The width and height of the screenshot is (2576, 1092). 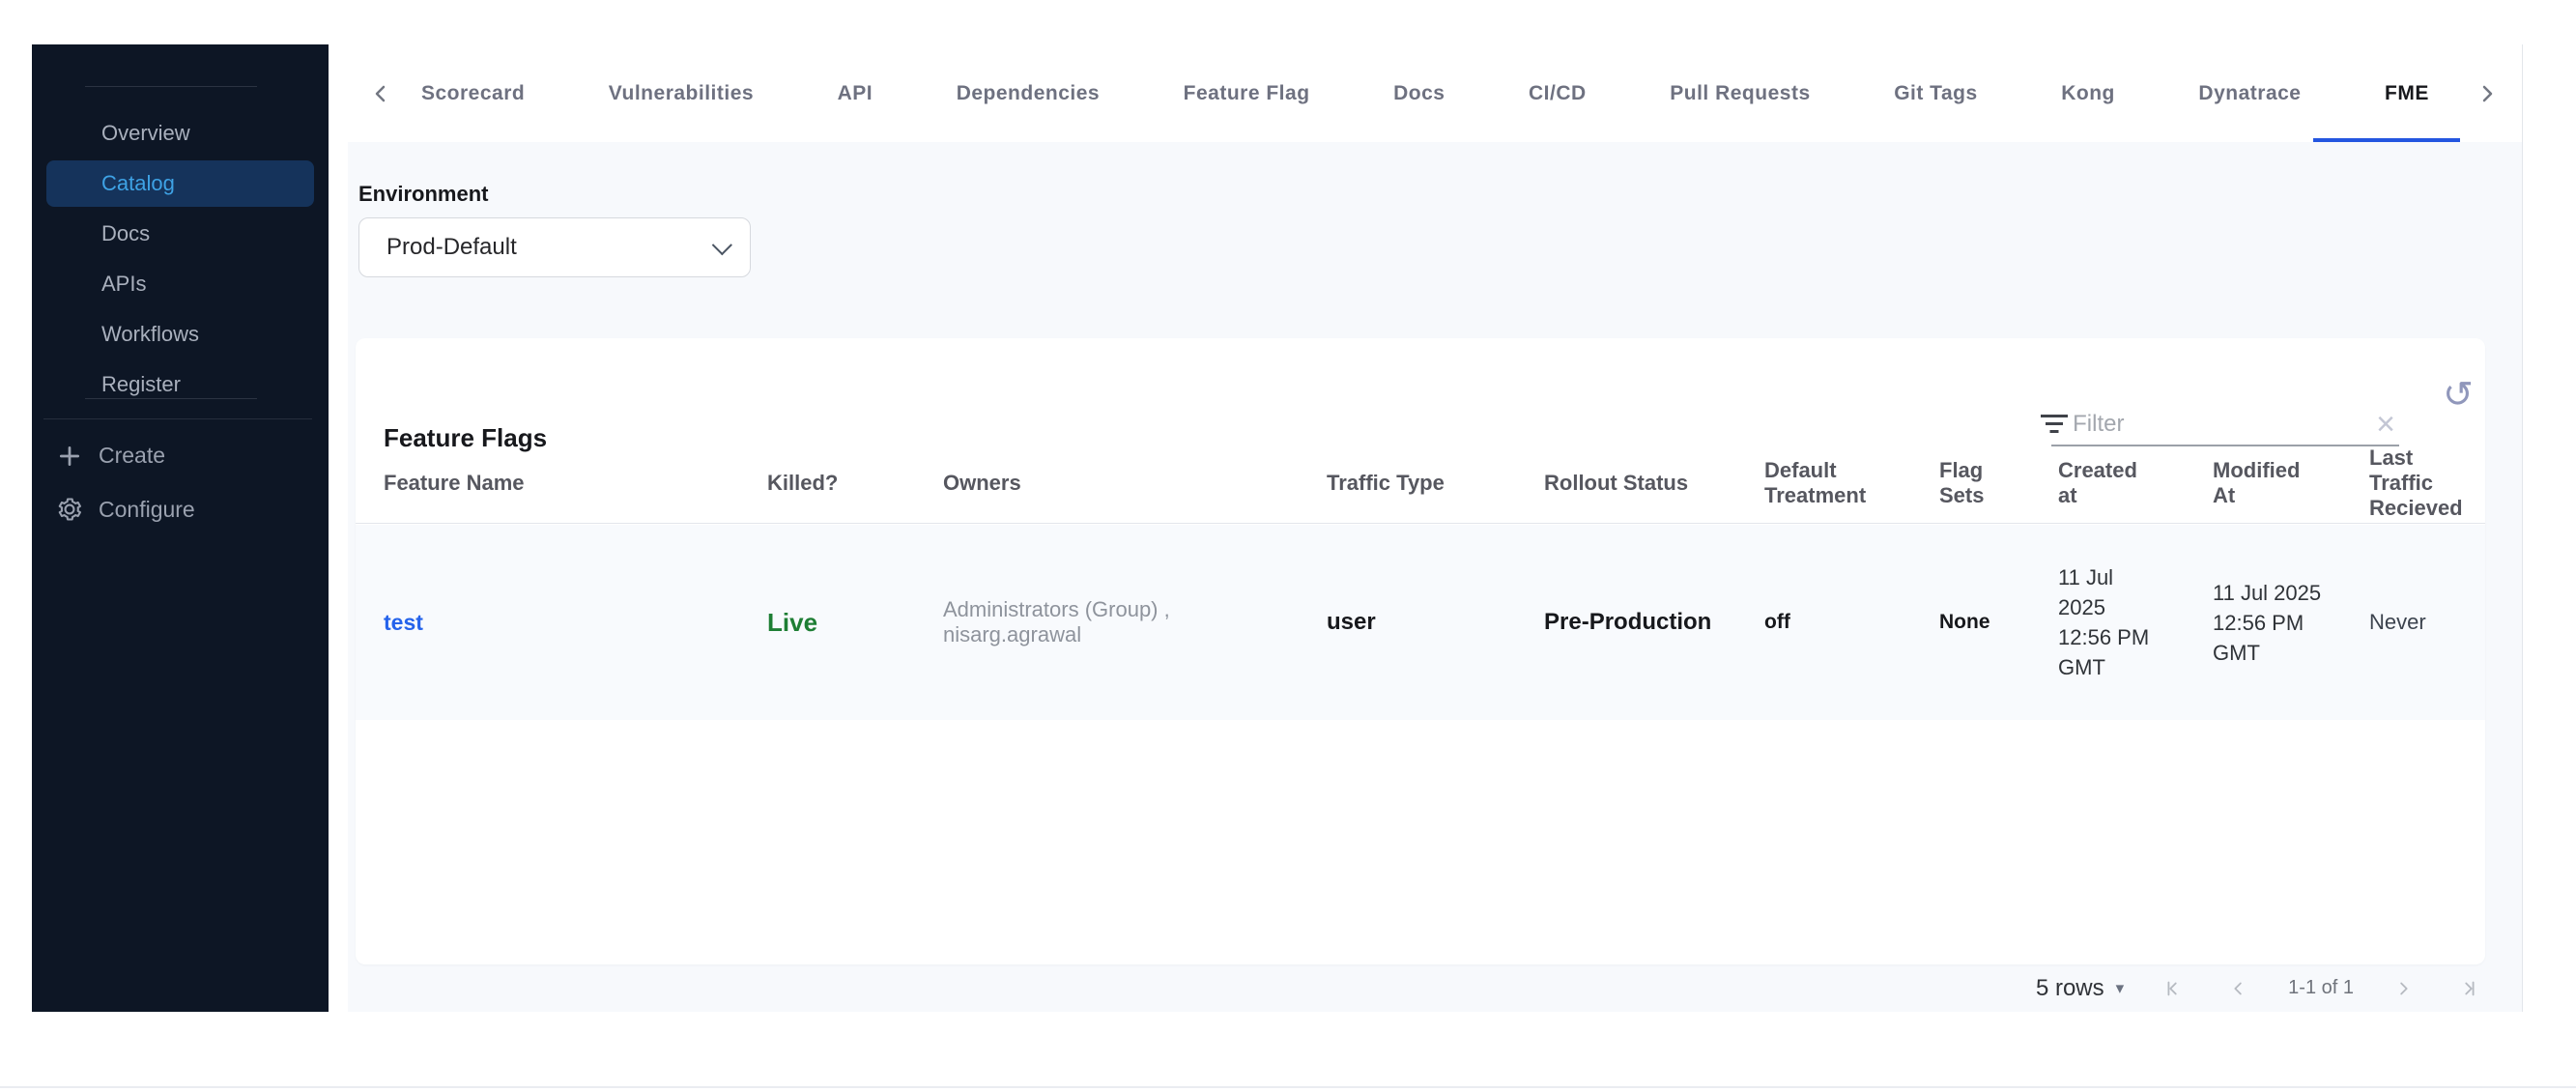 What do you see at coordinates (1419, 93) in the screenshot?
I see `tab-docs: Docs` at bounding box center [1419, 93].